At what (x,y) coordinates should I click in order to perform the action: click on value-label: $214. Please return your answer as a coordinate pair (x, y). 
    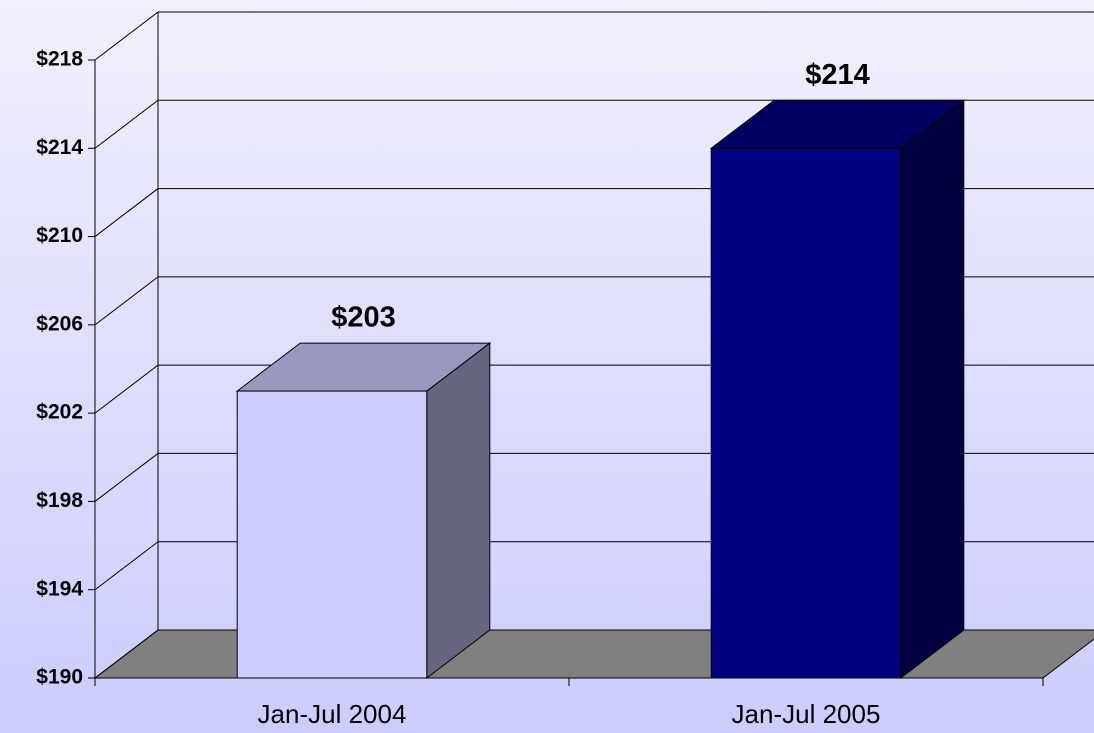
    Looking at the image, I should click on (837, 75).